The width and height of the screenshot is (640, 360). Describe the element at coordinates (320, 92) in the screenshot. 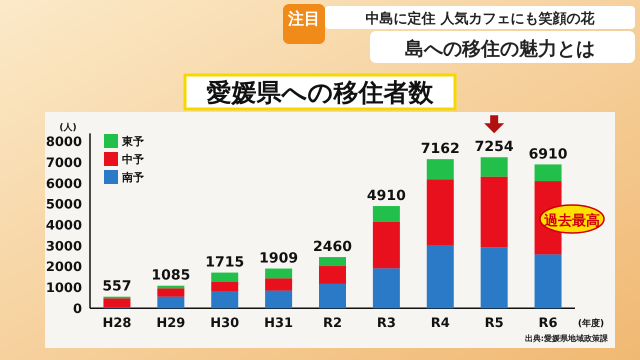

I see `chart-title: 愛媛県への移住者数` at that location.